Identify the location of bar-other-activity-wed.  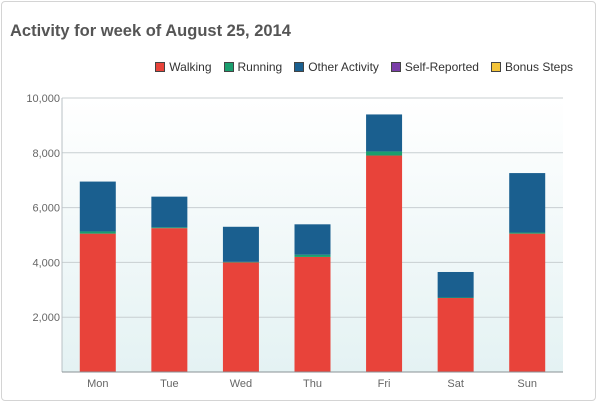
(240, 244).